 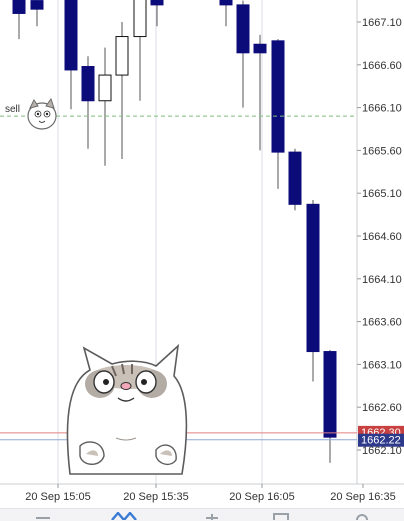 What do you see at coordinates (362, 497) in the screenshot?
I see `time-tick-label: 20 Sep 16:35` at bounding box center [362, 497].